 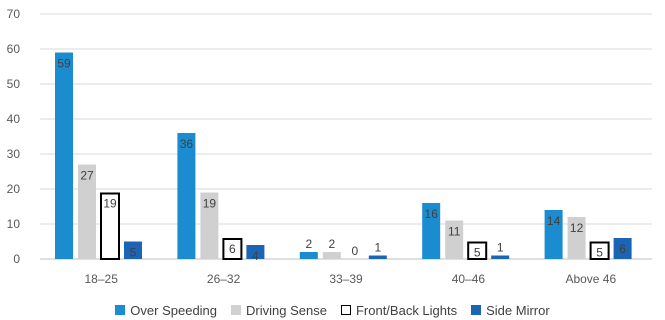 What do you see at coordinates (14, 189) in the screenshot?
I see `y-tick-label: 20` at bounding box center [14, 189].